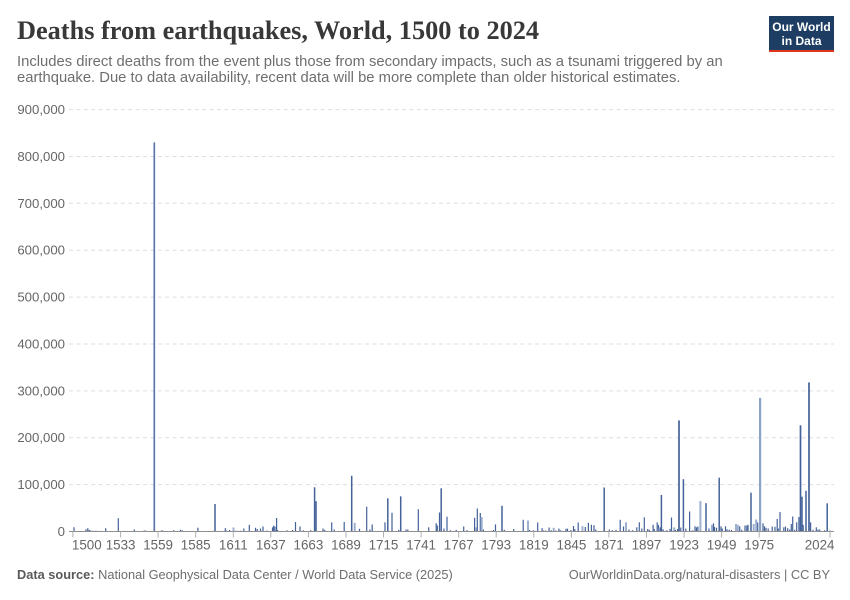 The height and width of the screenshot is (600, 850). I want to click on svg-text: 1975, so click(759, 545).